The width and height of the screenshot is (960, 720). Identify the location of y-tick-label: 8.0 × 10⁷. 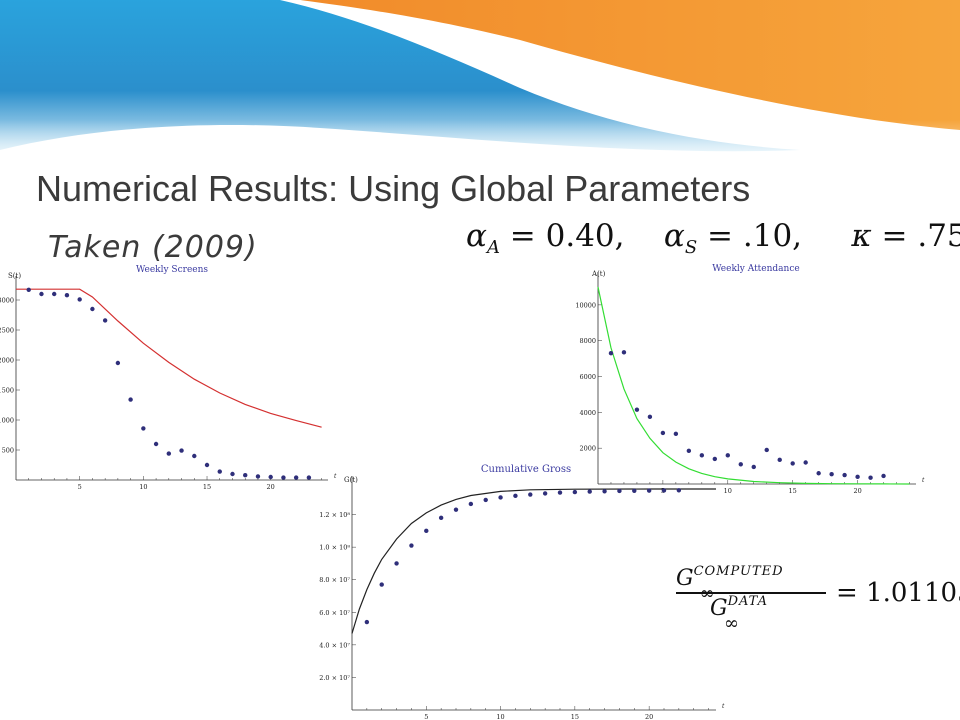
(334, 580).